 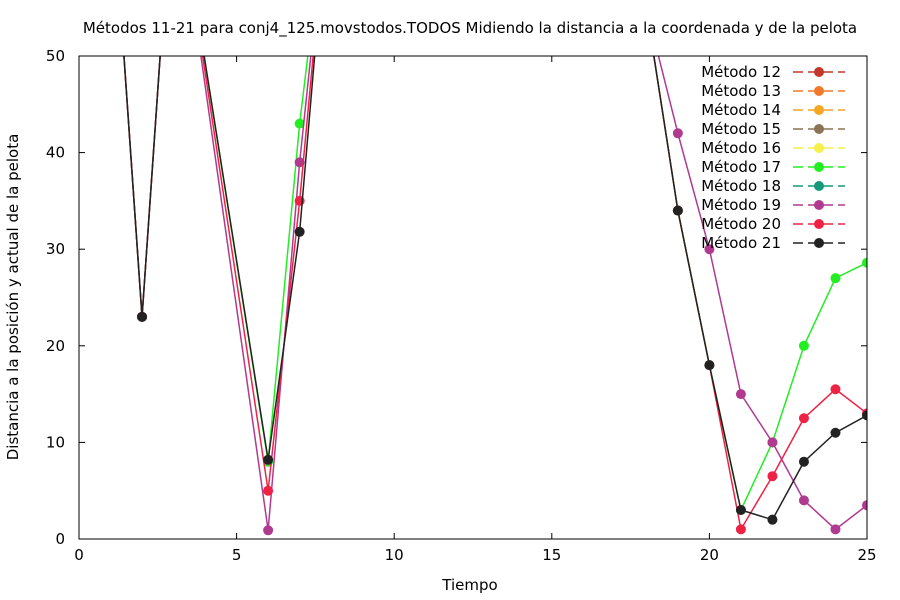 What do you see at coordinates (394, 555) in the screenshot?
I see `x-tick-label: 10` at bounding box center [394, 555].